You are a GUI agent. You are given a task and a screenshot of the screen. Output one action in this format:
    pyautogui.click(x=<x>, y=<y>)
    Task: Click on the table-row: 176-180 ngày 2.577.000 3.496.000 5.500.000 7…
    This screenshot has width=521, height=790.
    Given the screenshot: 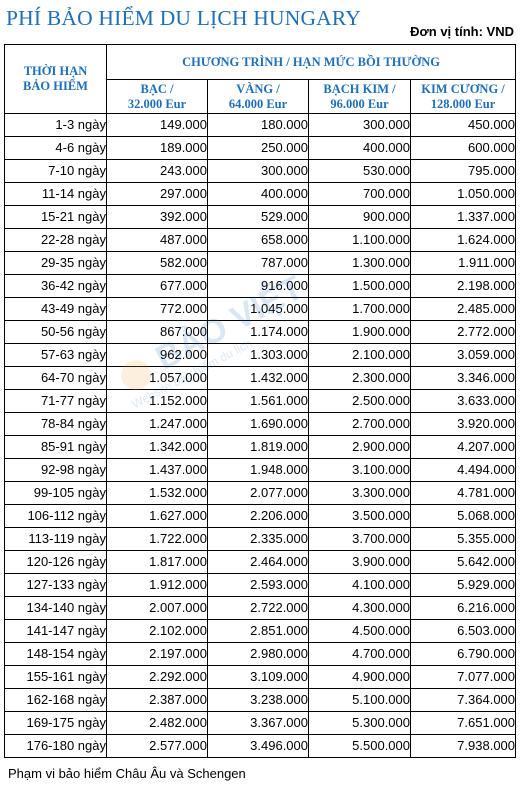 What is the action you would take?
    pyautogui.click(x=260, y=746)
    